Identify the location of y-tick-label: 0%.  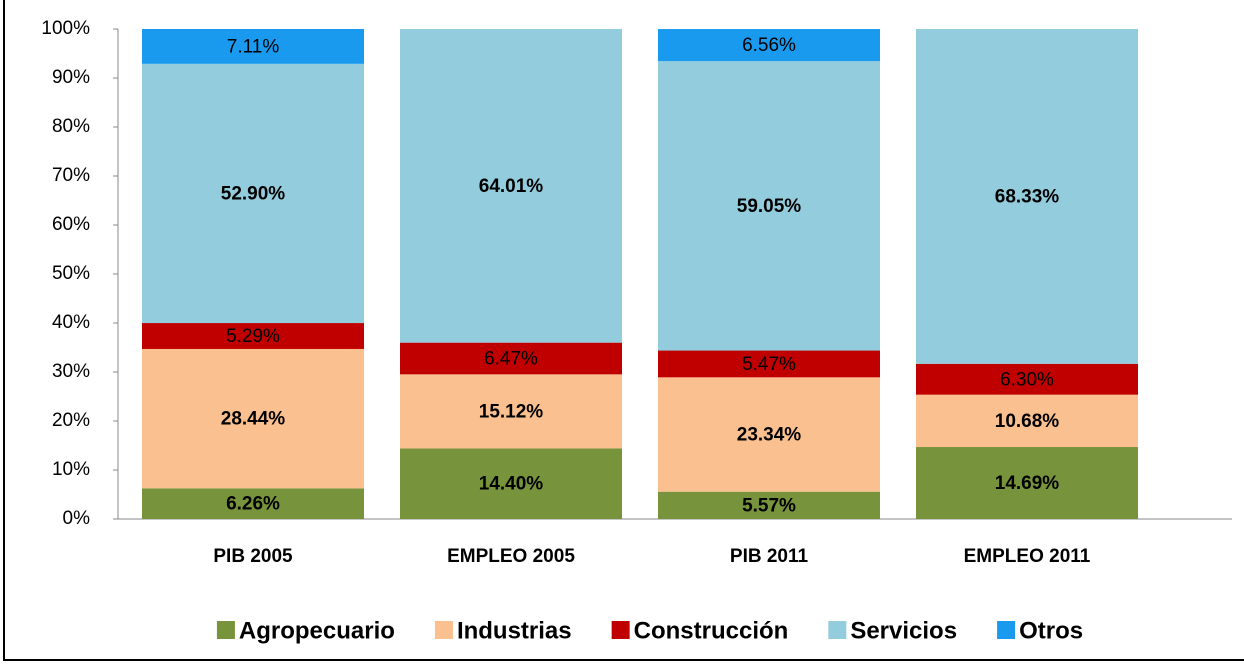
(77, 518).